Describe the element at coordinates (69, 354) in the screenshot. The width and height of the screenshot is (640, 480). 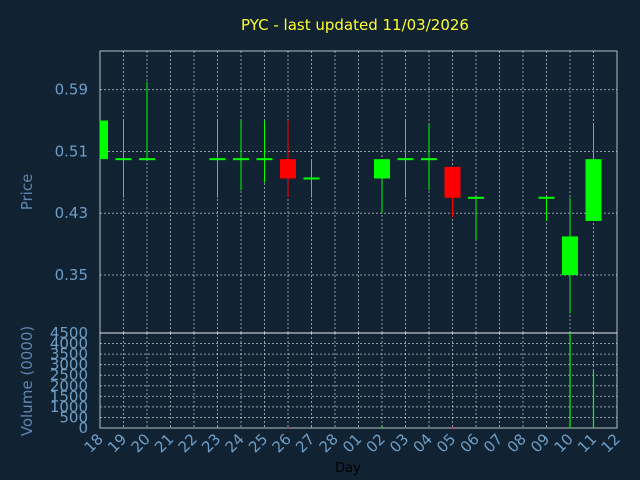
I see `volume-tick-label: 3500` at that location.